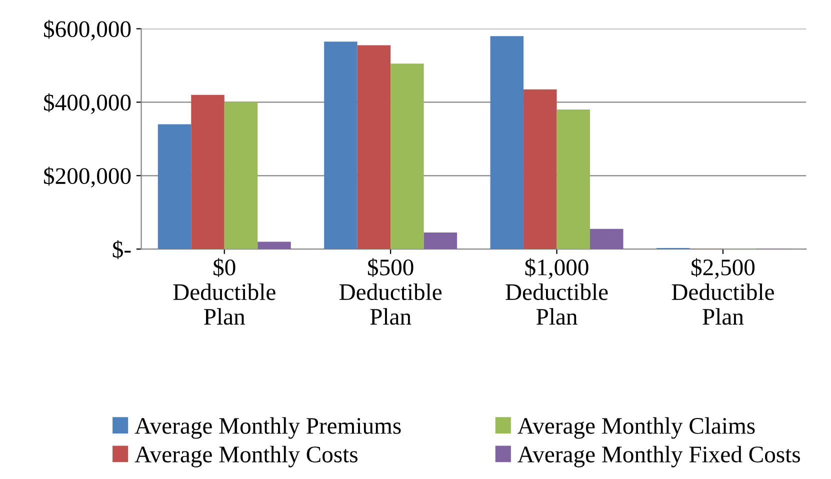 The height and width of the screenshot is (479, 831). What do you see at coordinates (390, 291) in the screenshot?
I see `x-tick-label: $500 Deductible Plan` at bounding box center [390, 291].